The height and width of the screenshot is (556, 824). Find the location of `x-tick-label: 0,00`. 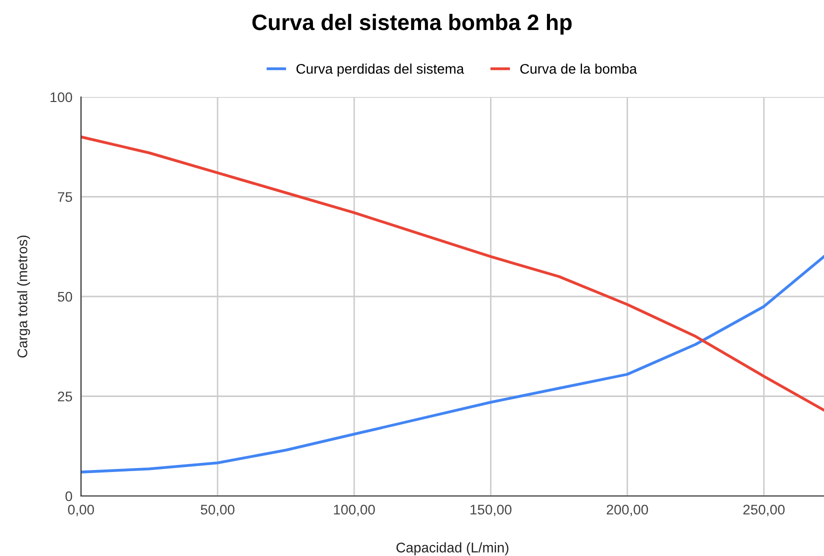

x-tick-label: 0,00 is located at coordinates (81, 510).